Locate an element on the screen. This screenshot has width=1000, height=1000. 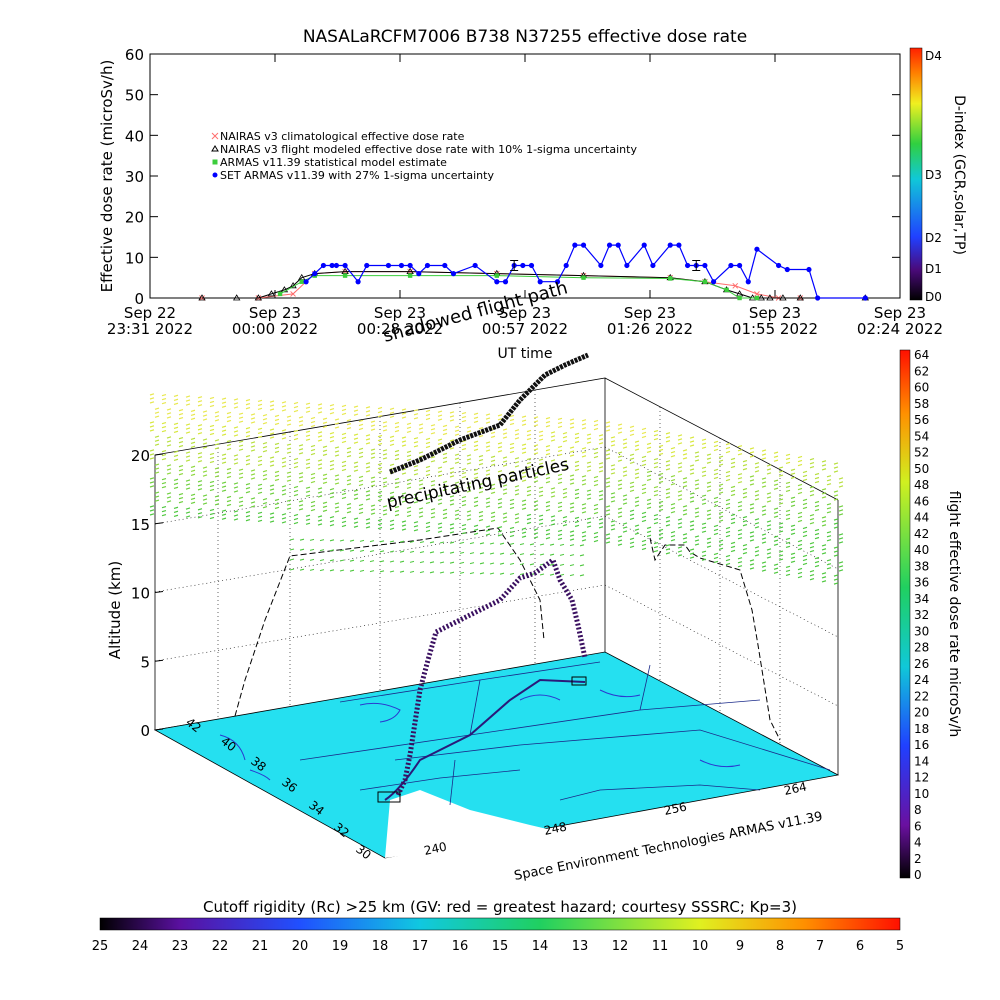
cutoff-colorbar-gradient is located at coordinates (500, 924).